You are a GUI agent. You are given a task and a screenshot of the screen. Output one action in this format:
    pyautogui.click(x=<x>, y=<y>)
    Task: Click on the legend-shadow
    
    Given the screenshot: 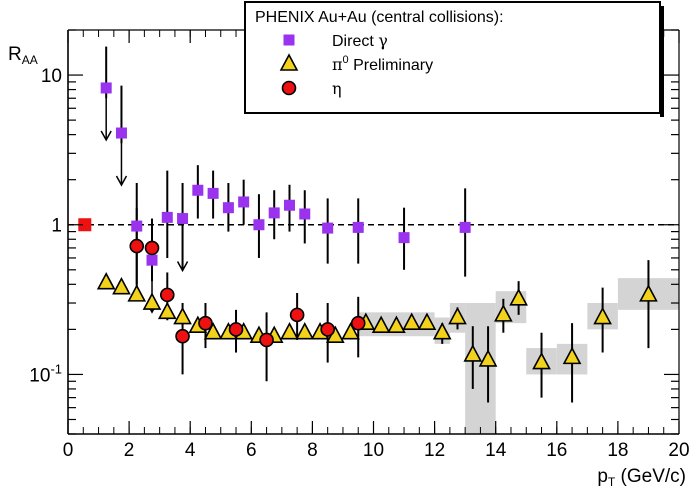 What is the action you would take?
    pyautogui.click(x=662, y=61)
    